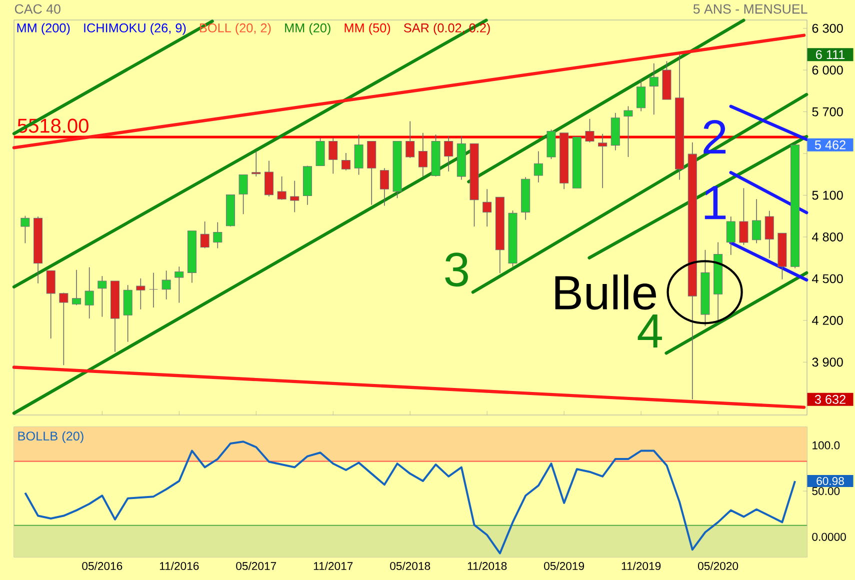 The width and height of the screenshot is (855, 580). I want to click on annotation: MM (200), so click(43, 29).